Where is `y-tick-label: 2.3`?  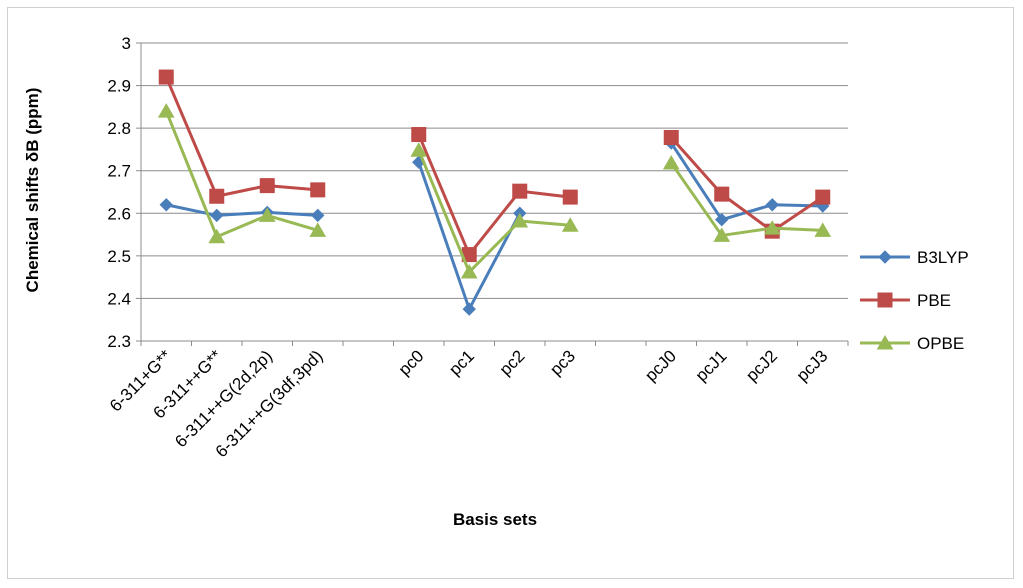
y-tick-label: 2.3 is located at coordinates (119, 341).